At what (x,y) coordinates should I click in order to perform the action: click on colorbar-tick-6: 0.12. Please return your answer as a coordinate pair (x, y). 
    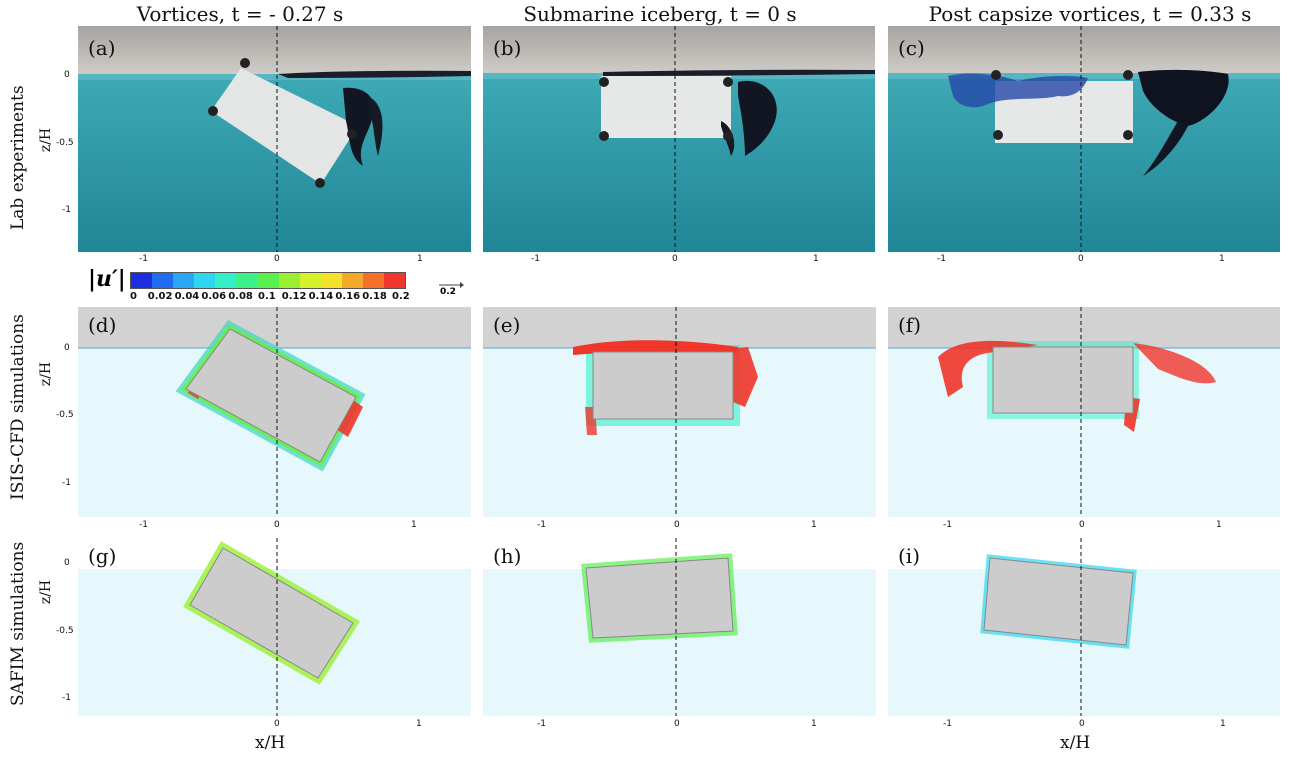
    Looking at the image, I should click on (294, 296).